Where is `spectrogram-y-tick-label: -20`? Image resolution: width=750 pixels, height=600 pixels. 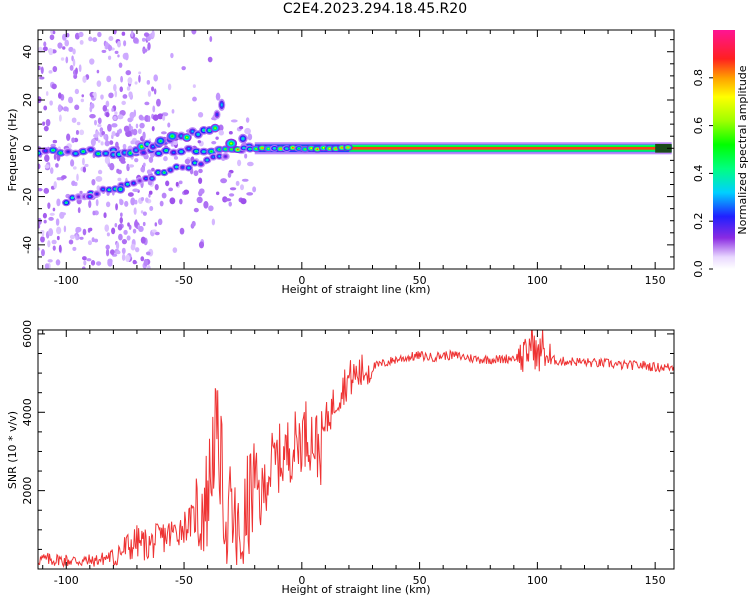 spectrogram-y-tick-label: -20 is located at coordinates (27, 197).